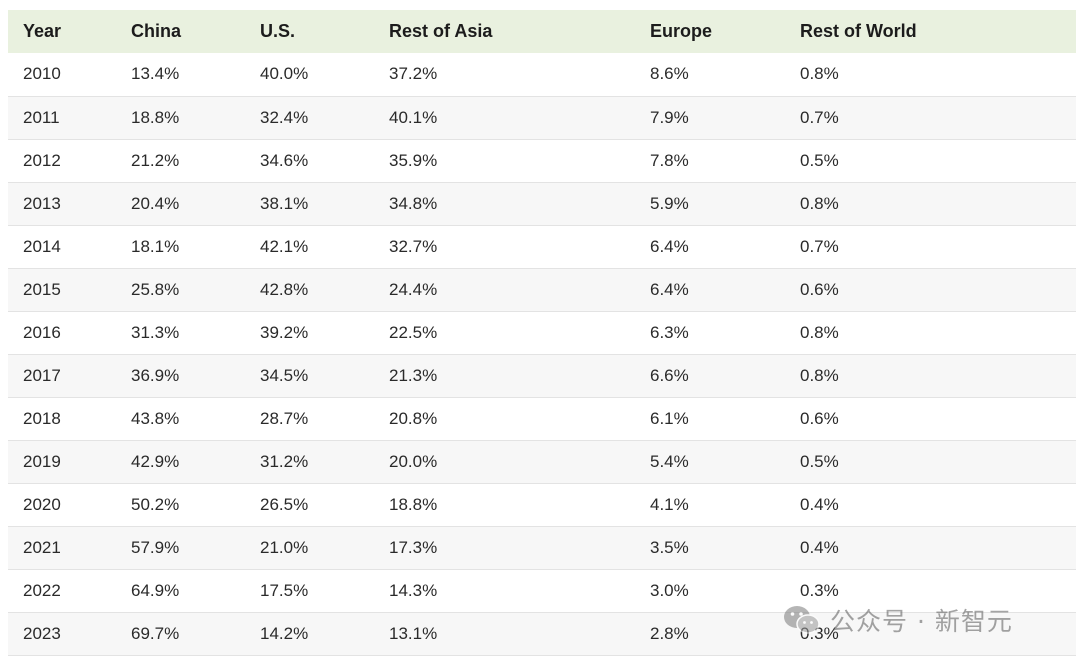 The width and height of the screenshot is (1080, 662). What do you see at coordinates (42, 289) in the screenshot?
I see `cell-year: 2015` at bounding box center [42, 289].